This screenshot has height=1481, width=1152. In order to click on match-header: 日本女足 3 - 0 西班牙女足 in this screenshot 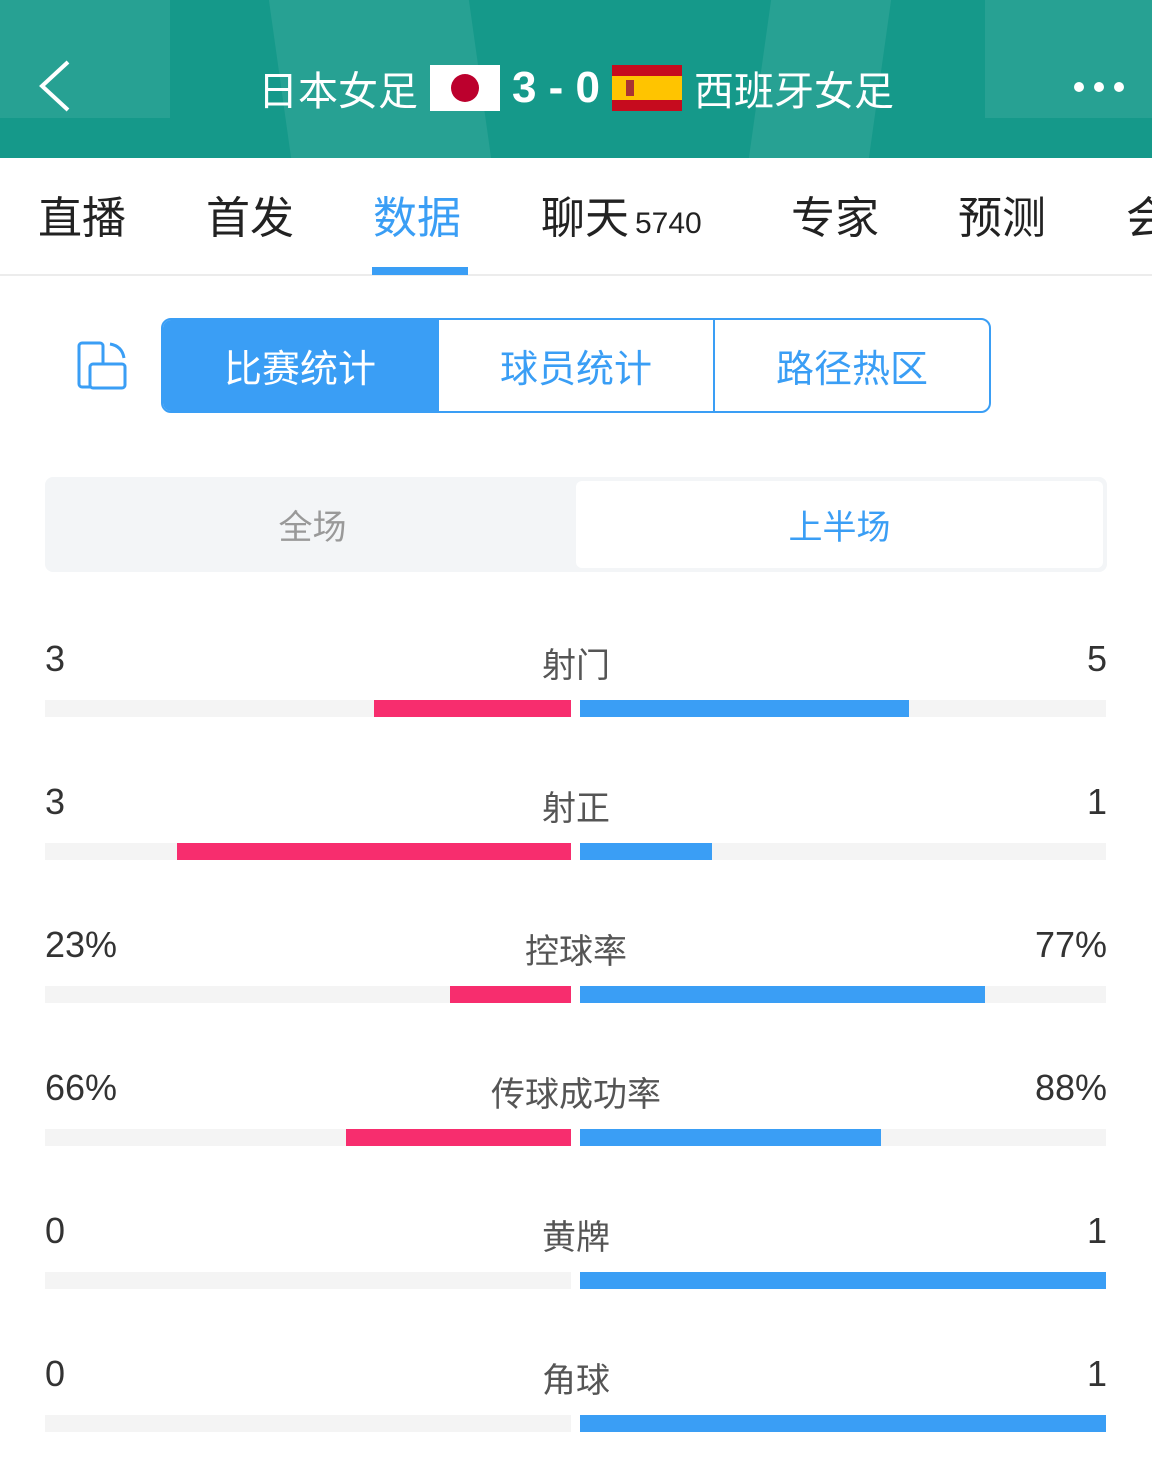, I will do `click(576, 79)`.